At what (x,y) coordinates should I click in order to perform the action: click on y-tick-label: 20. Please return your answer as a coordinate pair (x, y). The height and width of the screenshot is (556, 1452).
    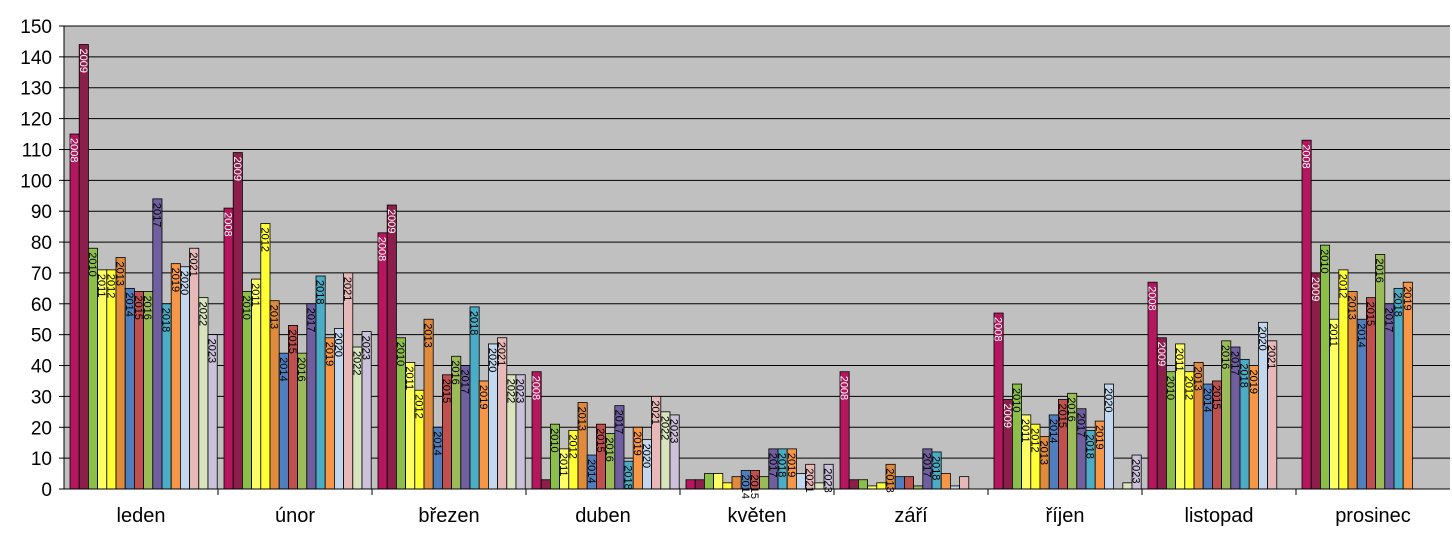
    Looking at the image, I should click on (41, 428).